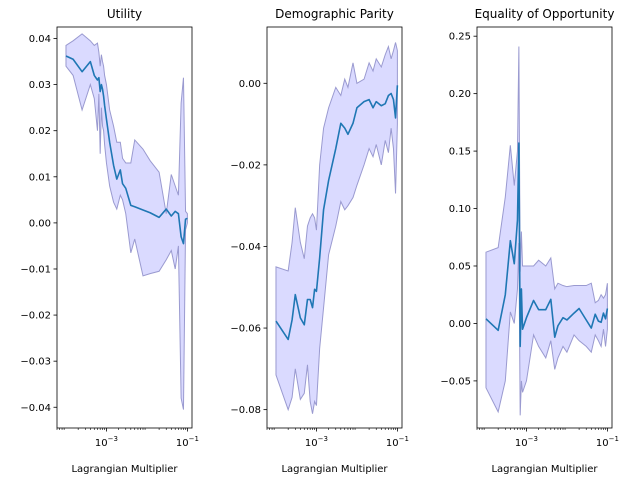 The height and width of the screenshot is (480, 640). What do you see at coordinates (455, 381) in the screenshot?
I see `y-tick-label: −0.05` at bounding box center [455, 381].